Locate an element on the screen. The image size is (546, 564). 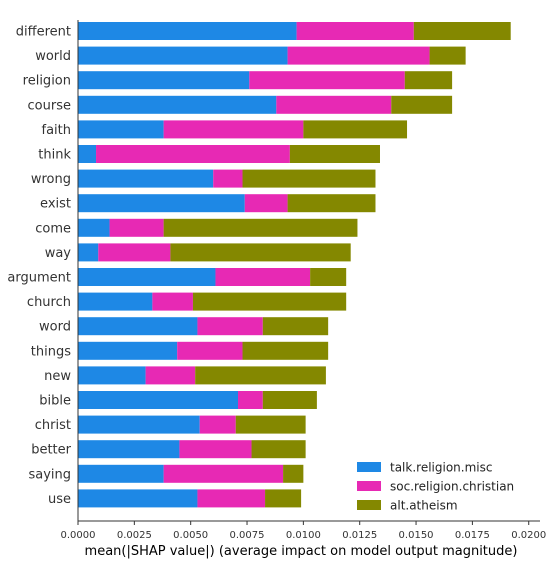
category-label: use is located at coordinates (59, 499).